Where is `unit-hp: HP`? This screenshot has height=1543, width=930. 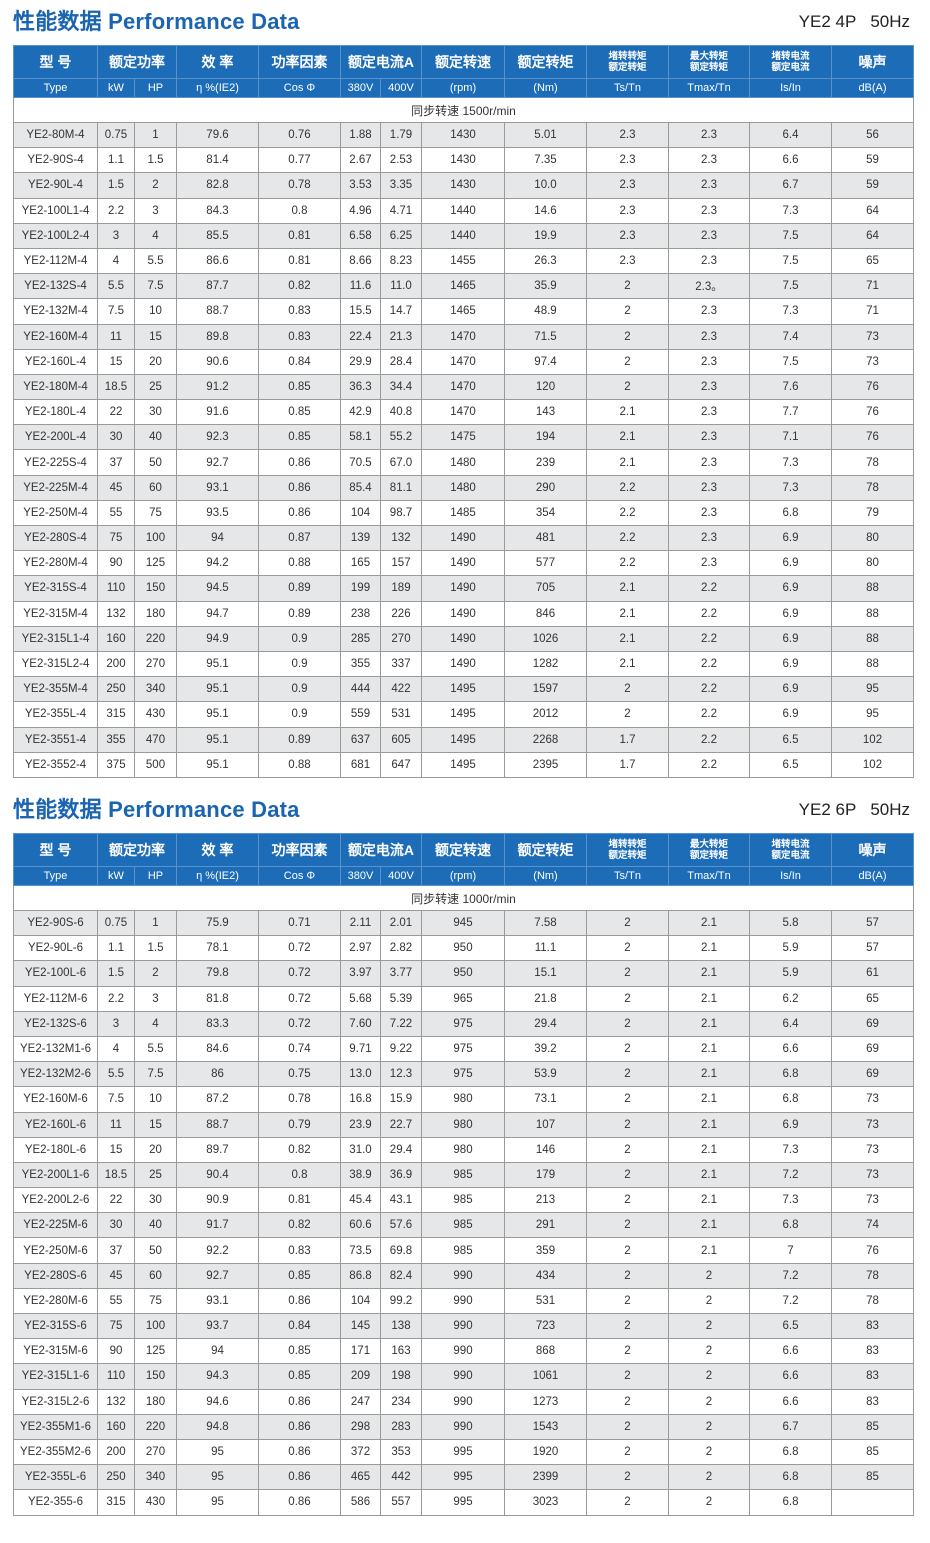
unit-hp: HP is located at coordinates (155, 88).